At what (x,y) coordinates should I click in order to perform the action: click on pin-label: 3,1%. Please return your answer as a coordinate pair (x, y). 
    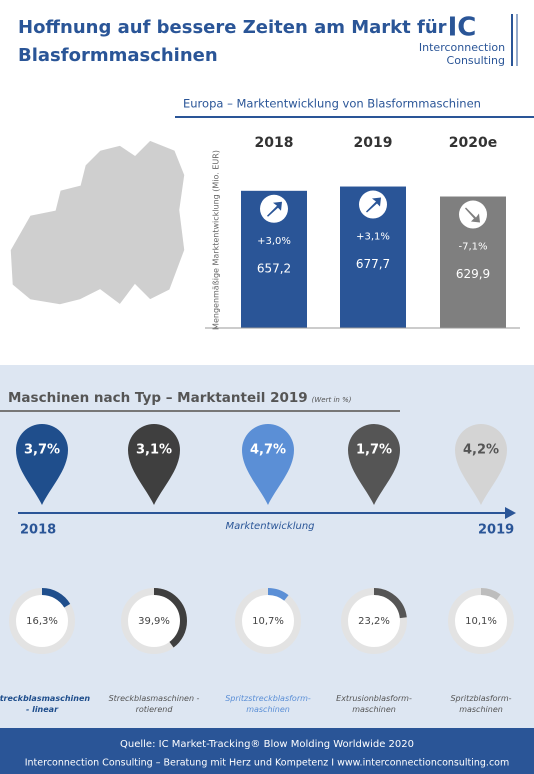
    Looking at the image, I should click on (154, 450).